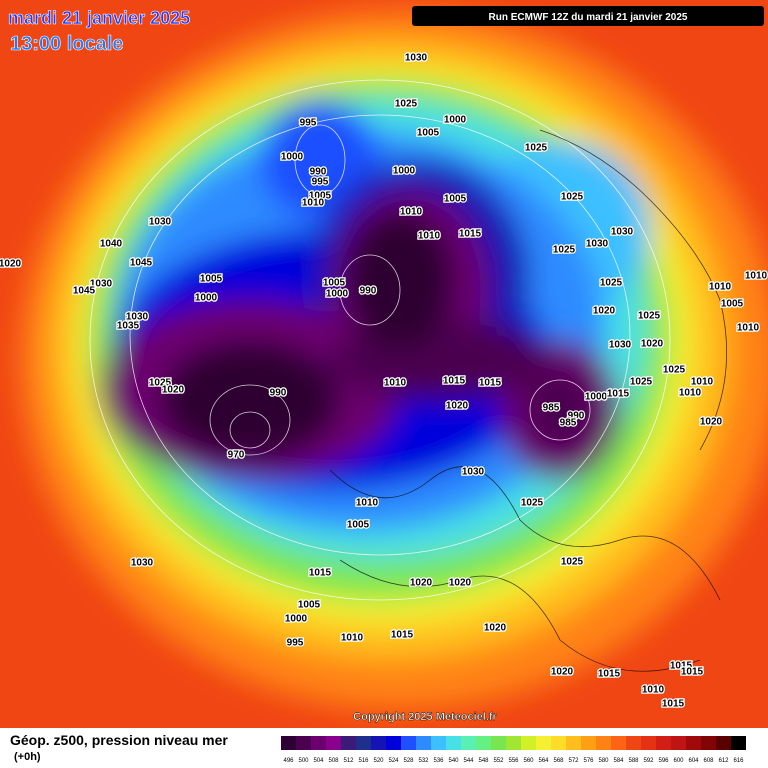 This screenshot has width=768, height=768. Describe the element at coordinates (483, 761) in the screenshot. I see `scale-label: 548` at that location.